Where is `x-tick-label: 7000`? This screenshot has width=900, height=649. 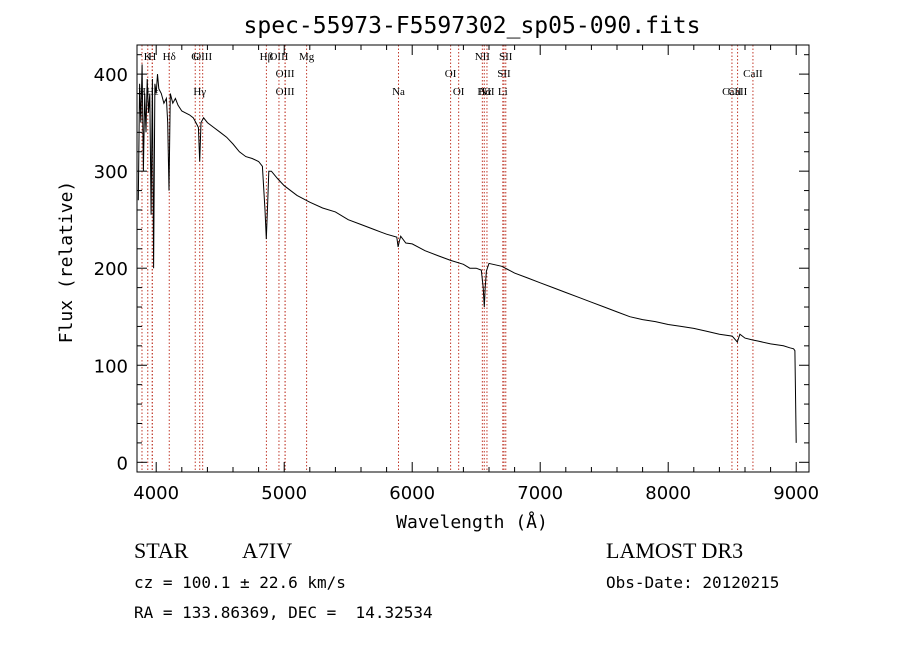
x-tick-label: 7000 is located at coordinates (540, 493).